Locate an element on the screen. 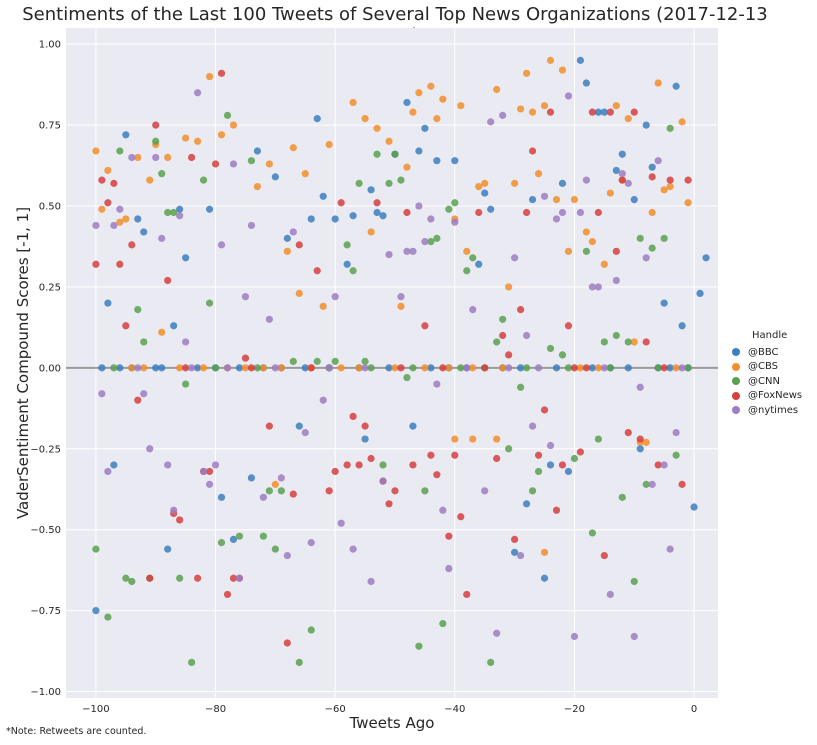  y-tick-label: 0.00 is located at coordinates (50, 368).